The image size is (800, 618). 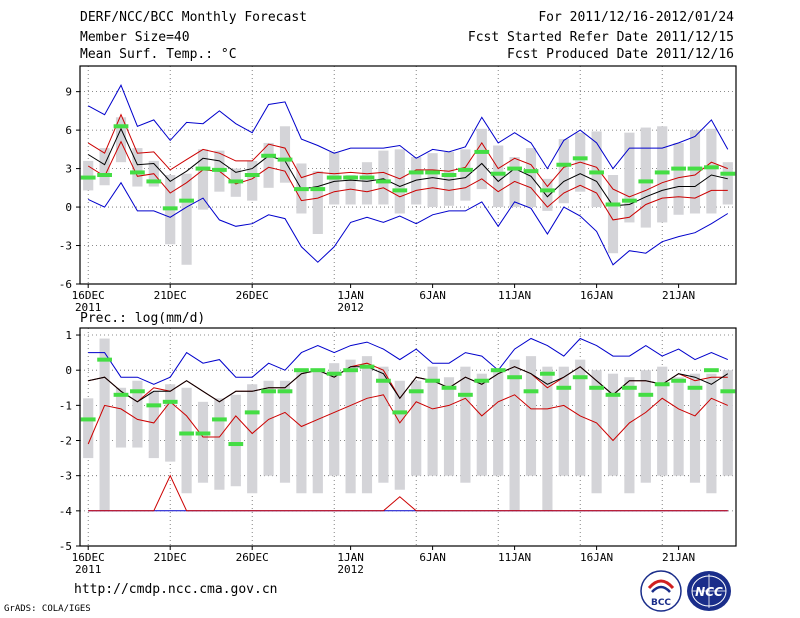 I want to click on temp-xtick-label: 21DEC, so click(x=170, y=295).